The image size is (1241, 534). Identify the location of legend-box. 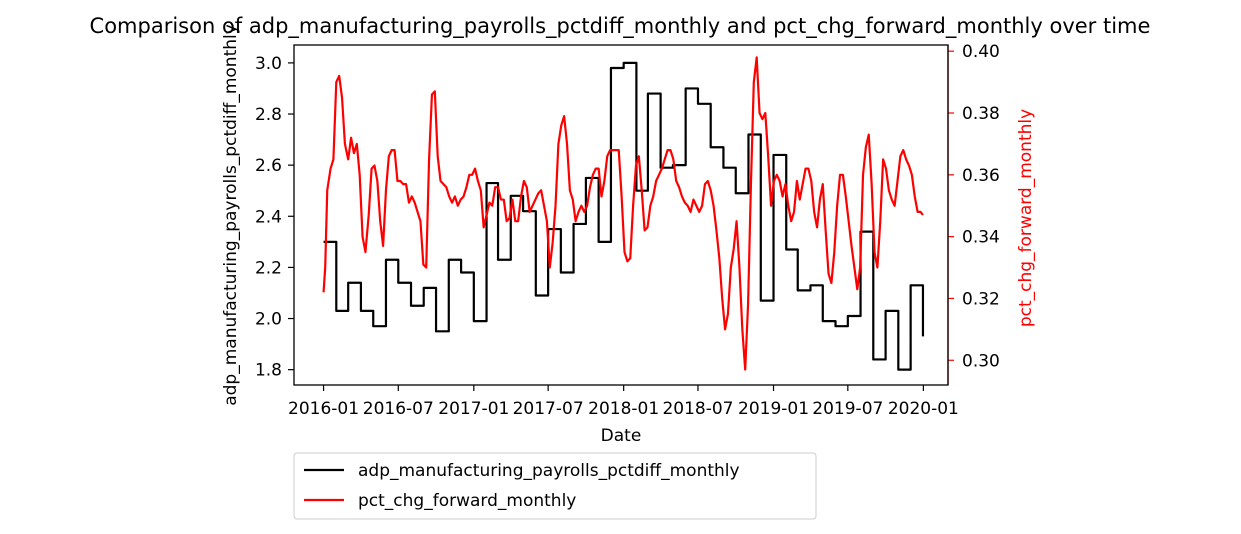
(555, 486).